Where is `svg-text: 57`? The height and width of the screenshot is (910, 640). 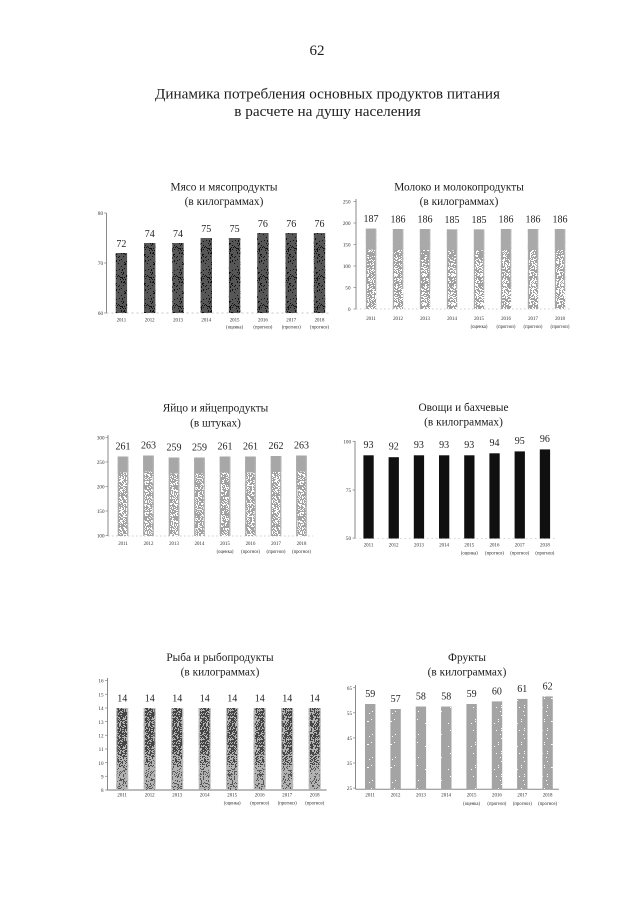
svg-text: 57 is located at coordinates (396, 699).